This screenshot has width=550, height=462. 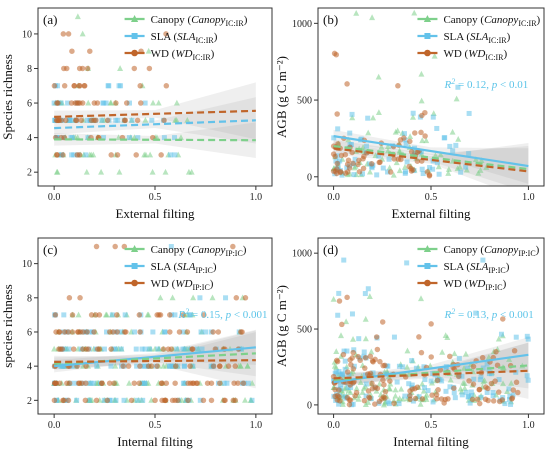 What do you see at coordinates (171, 250) in the screenshot?
I see `legend-text: Canopy (` at bounding box center [171, 250].